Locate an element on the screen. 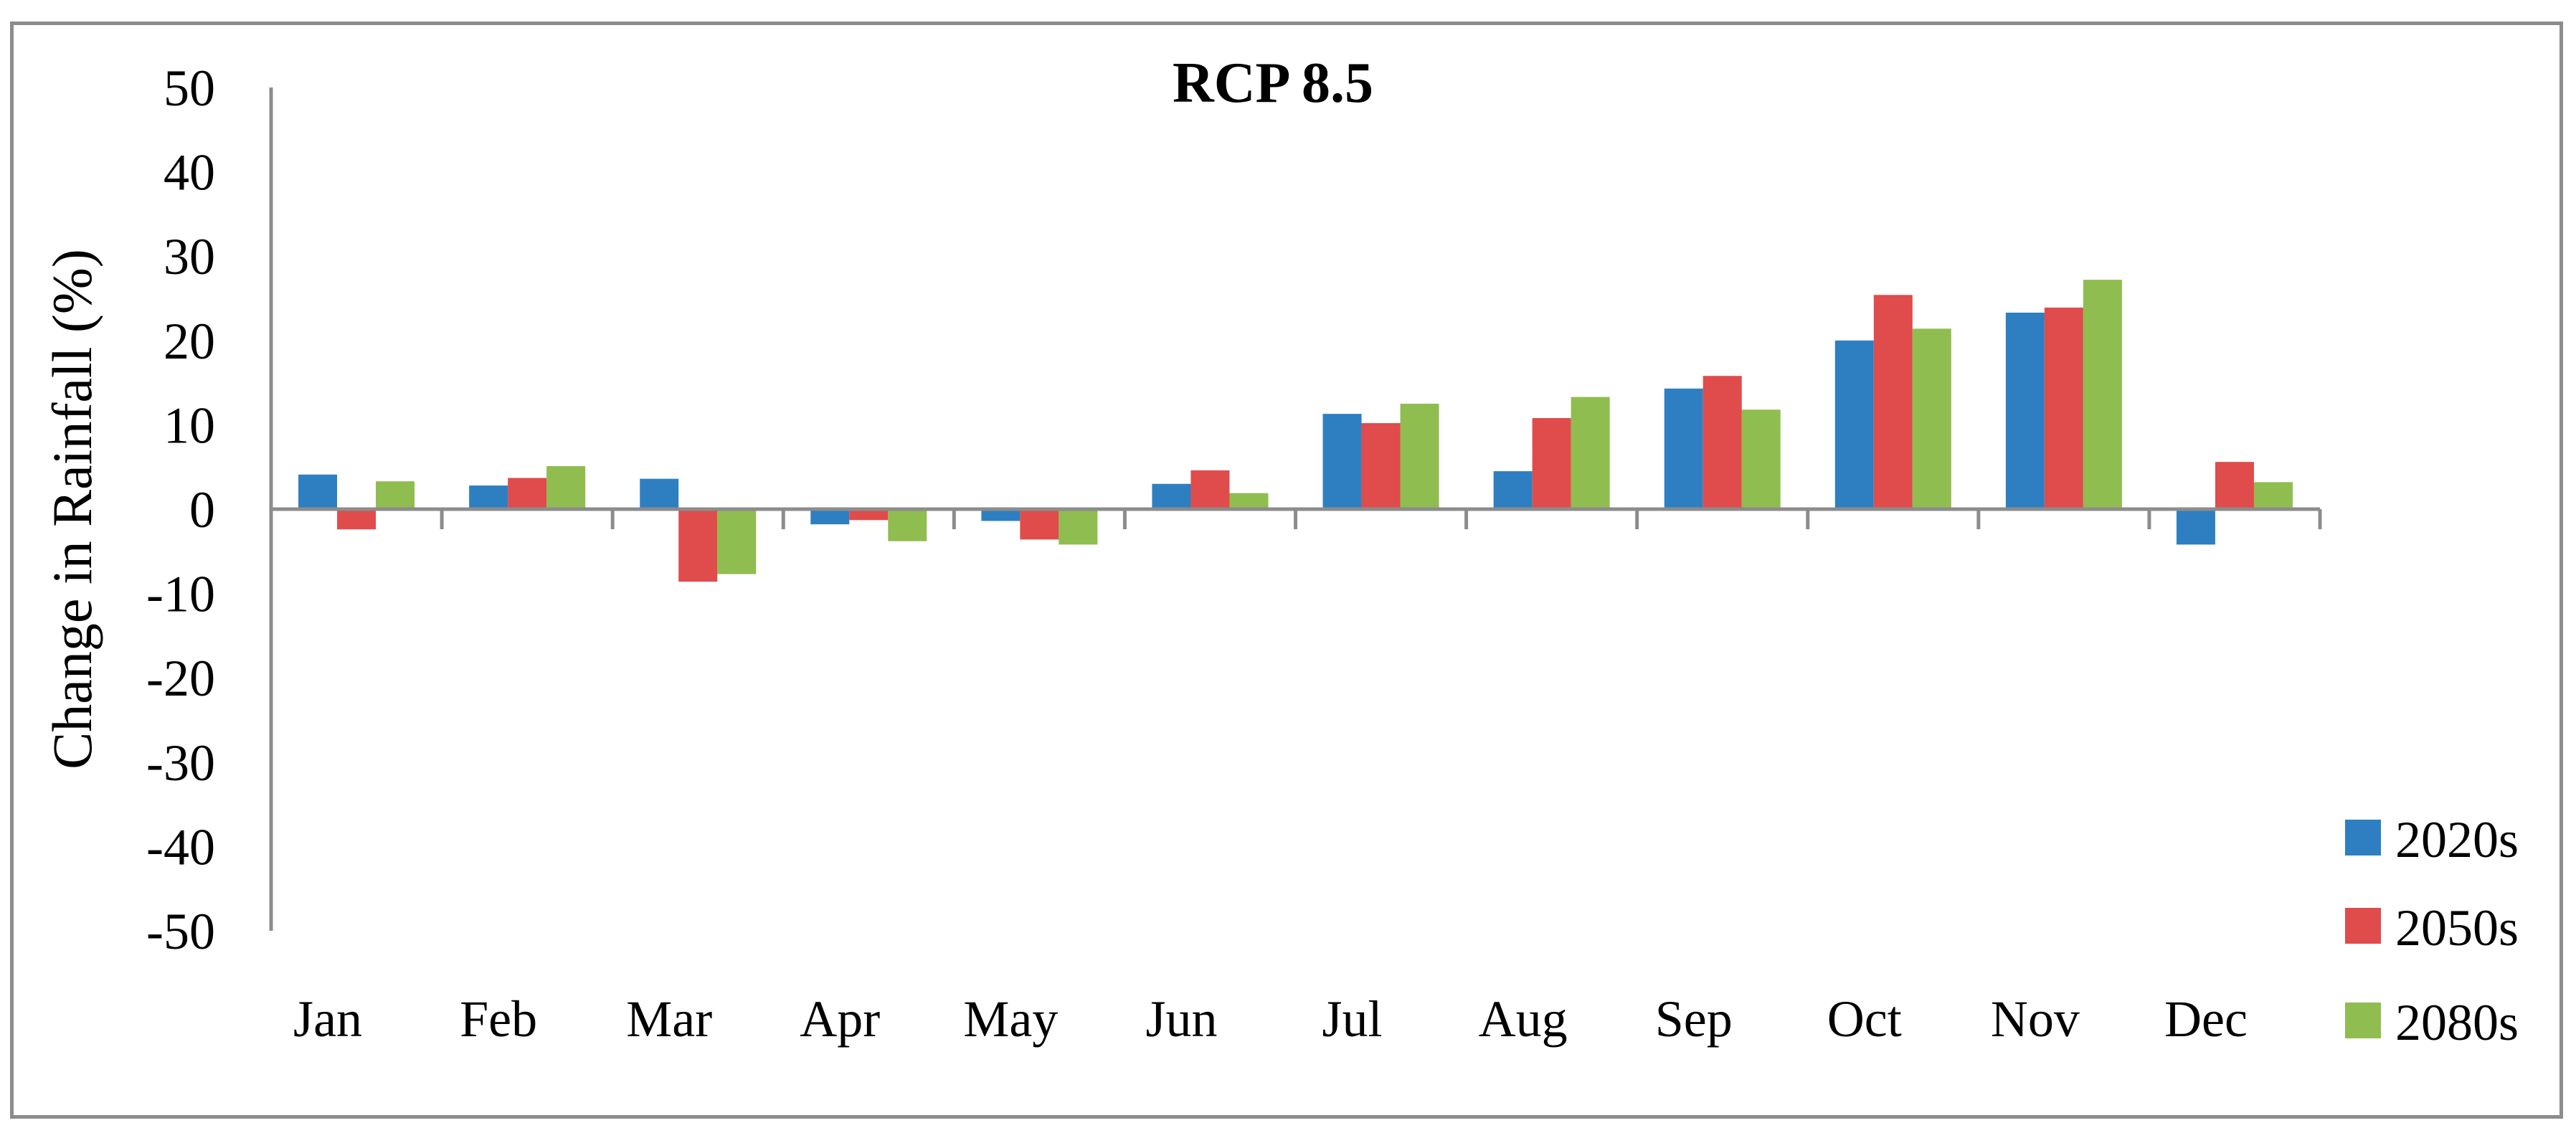 The width and height of the screenshot is (2576, 1128). bar-2080s-Dec is located at coordinates (2273, 495).